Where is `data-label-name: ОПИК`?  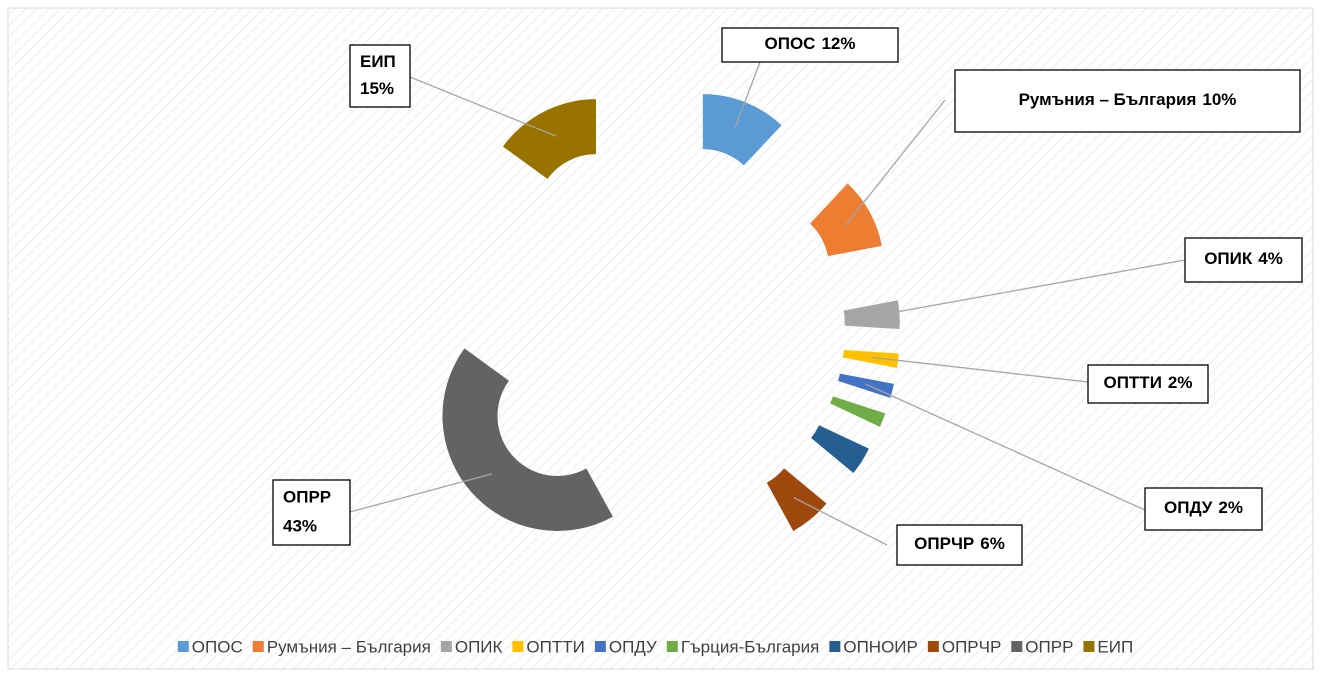
data-label-name: ОПИК is located at coordinates (1228, 258).